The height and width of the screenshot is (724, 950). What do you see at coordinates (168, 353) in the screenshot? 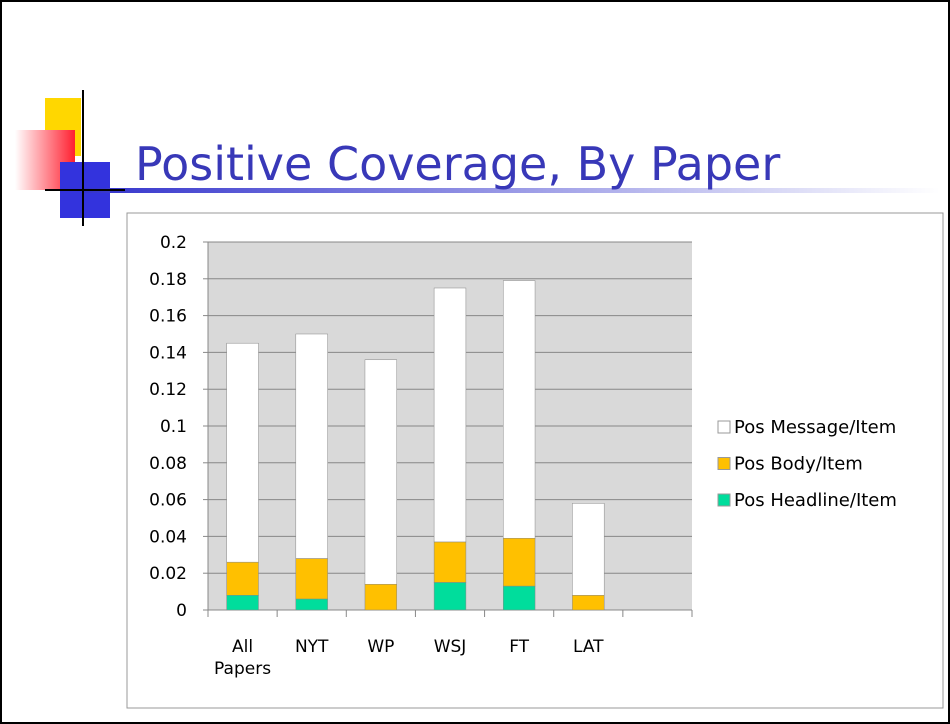
I see `y-tick-label: 0.14` at bounding box center [168, 353].